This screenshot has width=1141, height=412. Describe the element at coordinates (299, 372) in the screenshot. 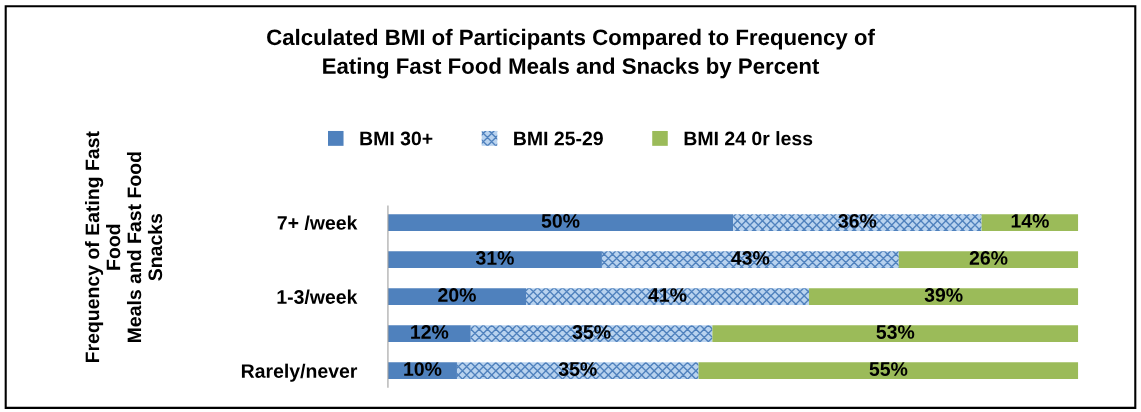

I see `y-tick-label: Rarely/never` at that location.